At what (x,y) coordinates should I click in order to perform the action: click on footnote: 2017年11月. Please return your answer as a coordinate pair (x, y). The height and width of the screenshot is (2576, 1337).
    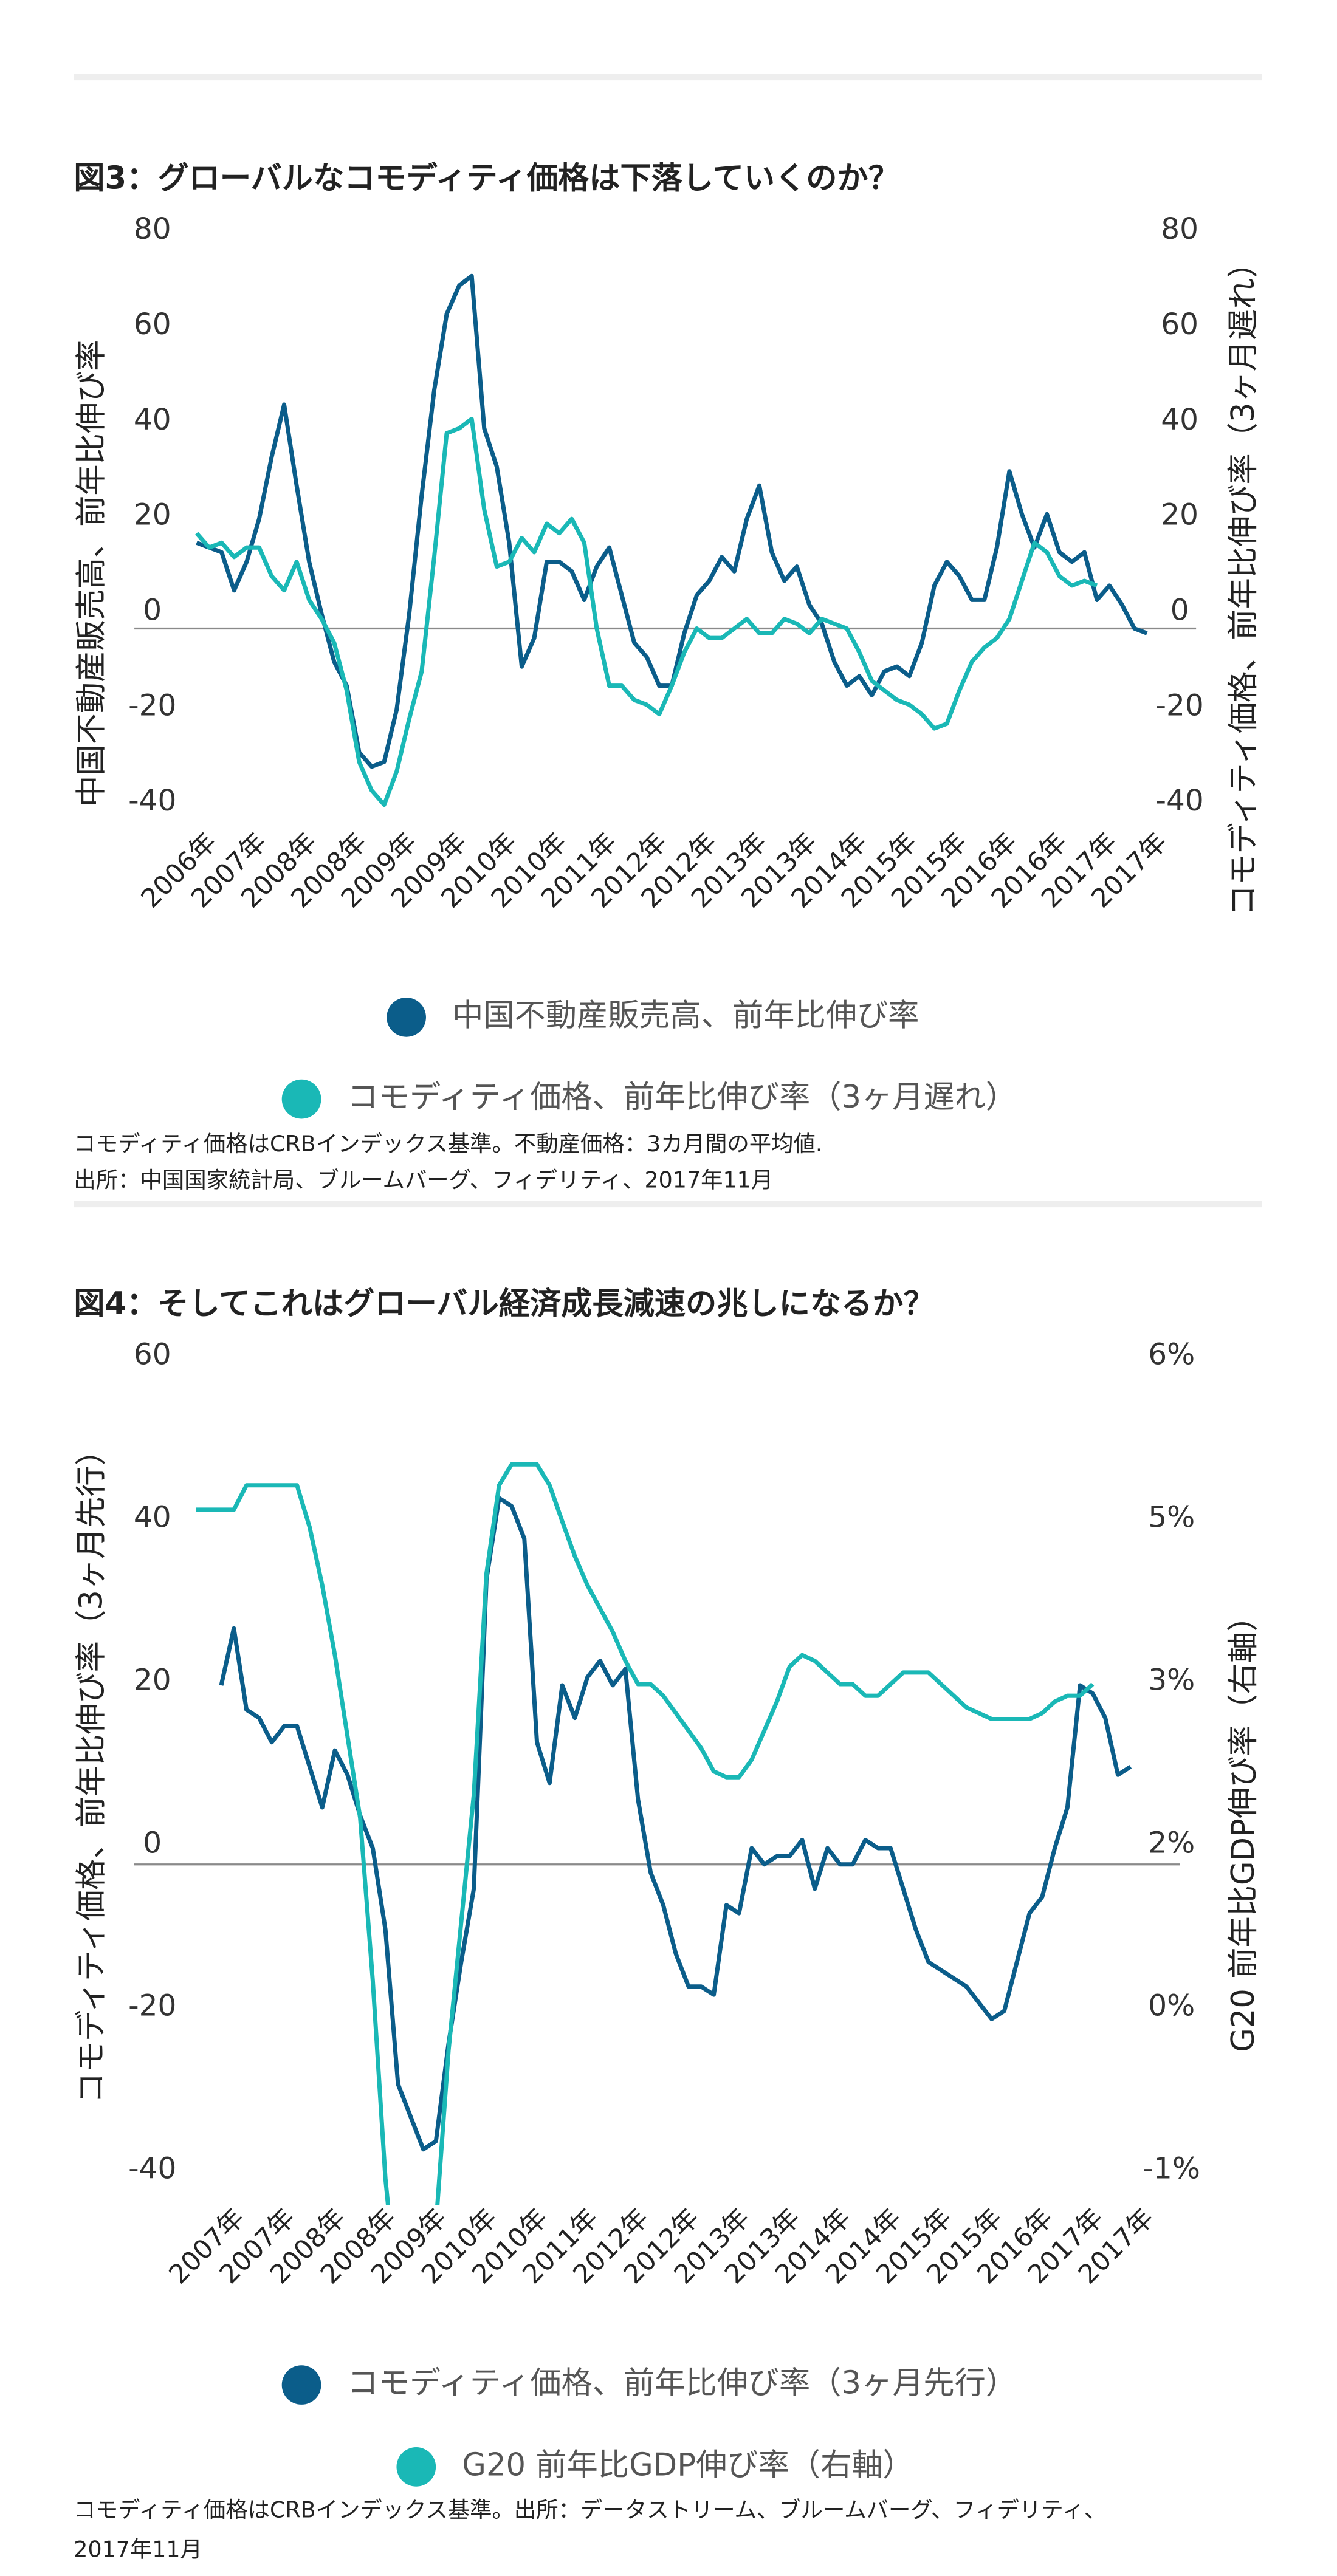
    Looking at the image, I should click on (138, 2549).